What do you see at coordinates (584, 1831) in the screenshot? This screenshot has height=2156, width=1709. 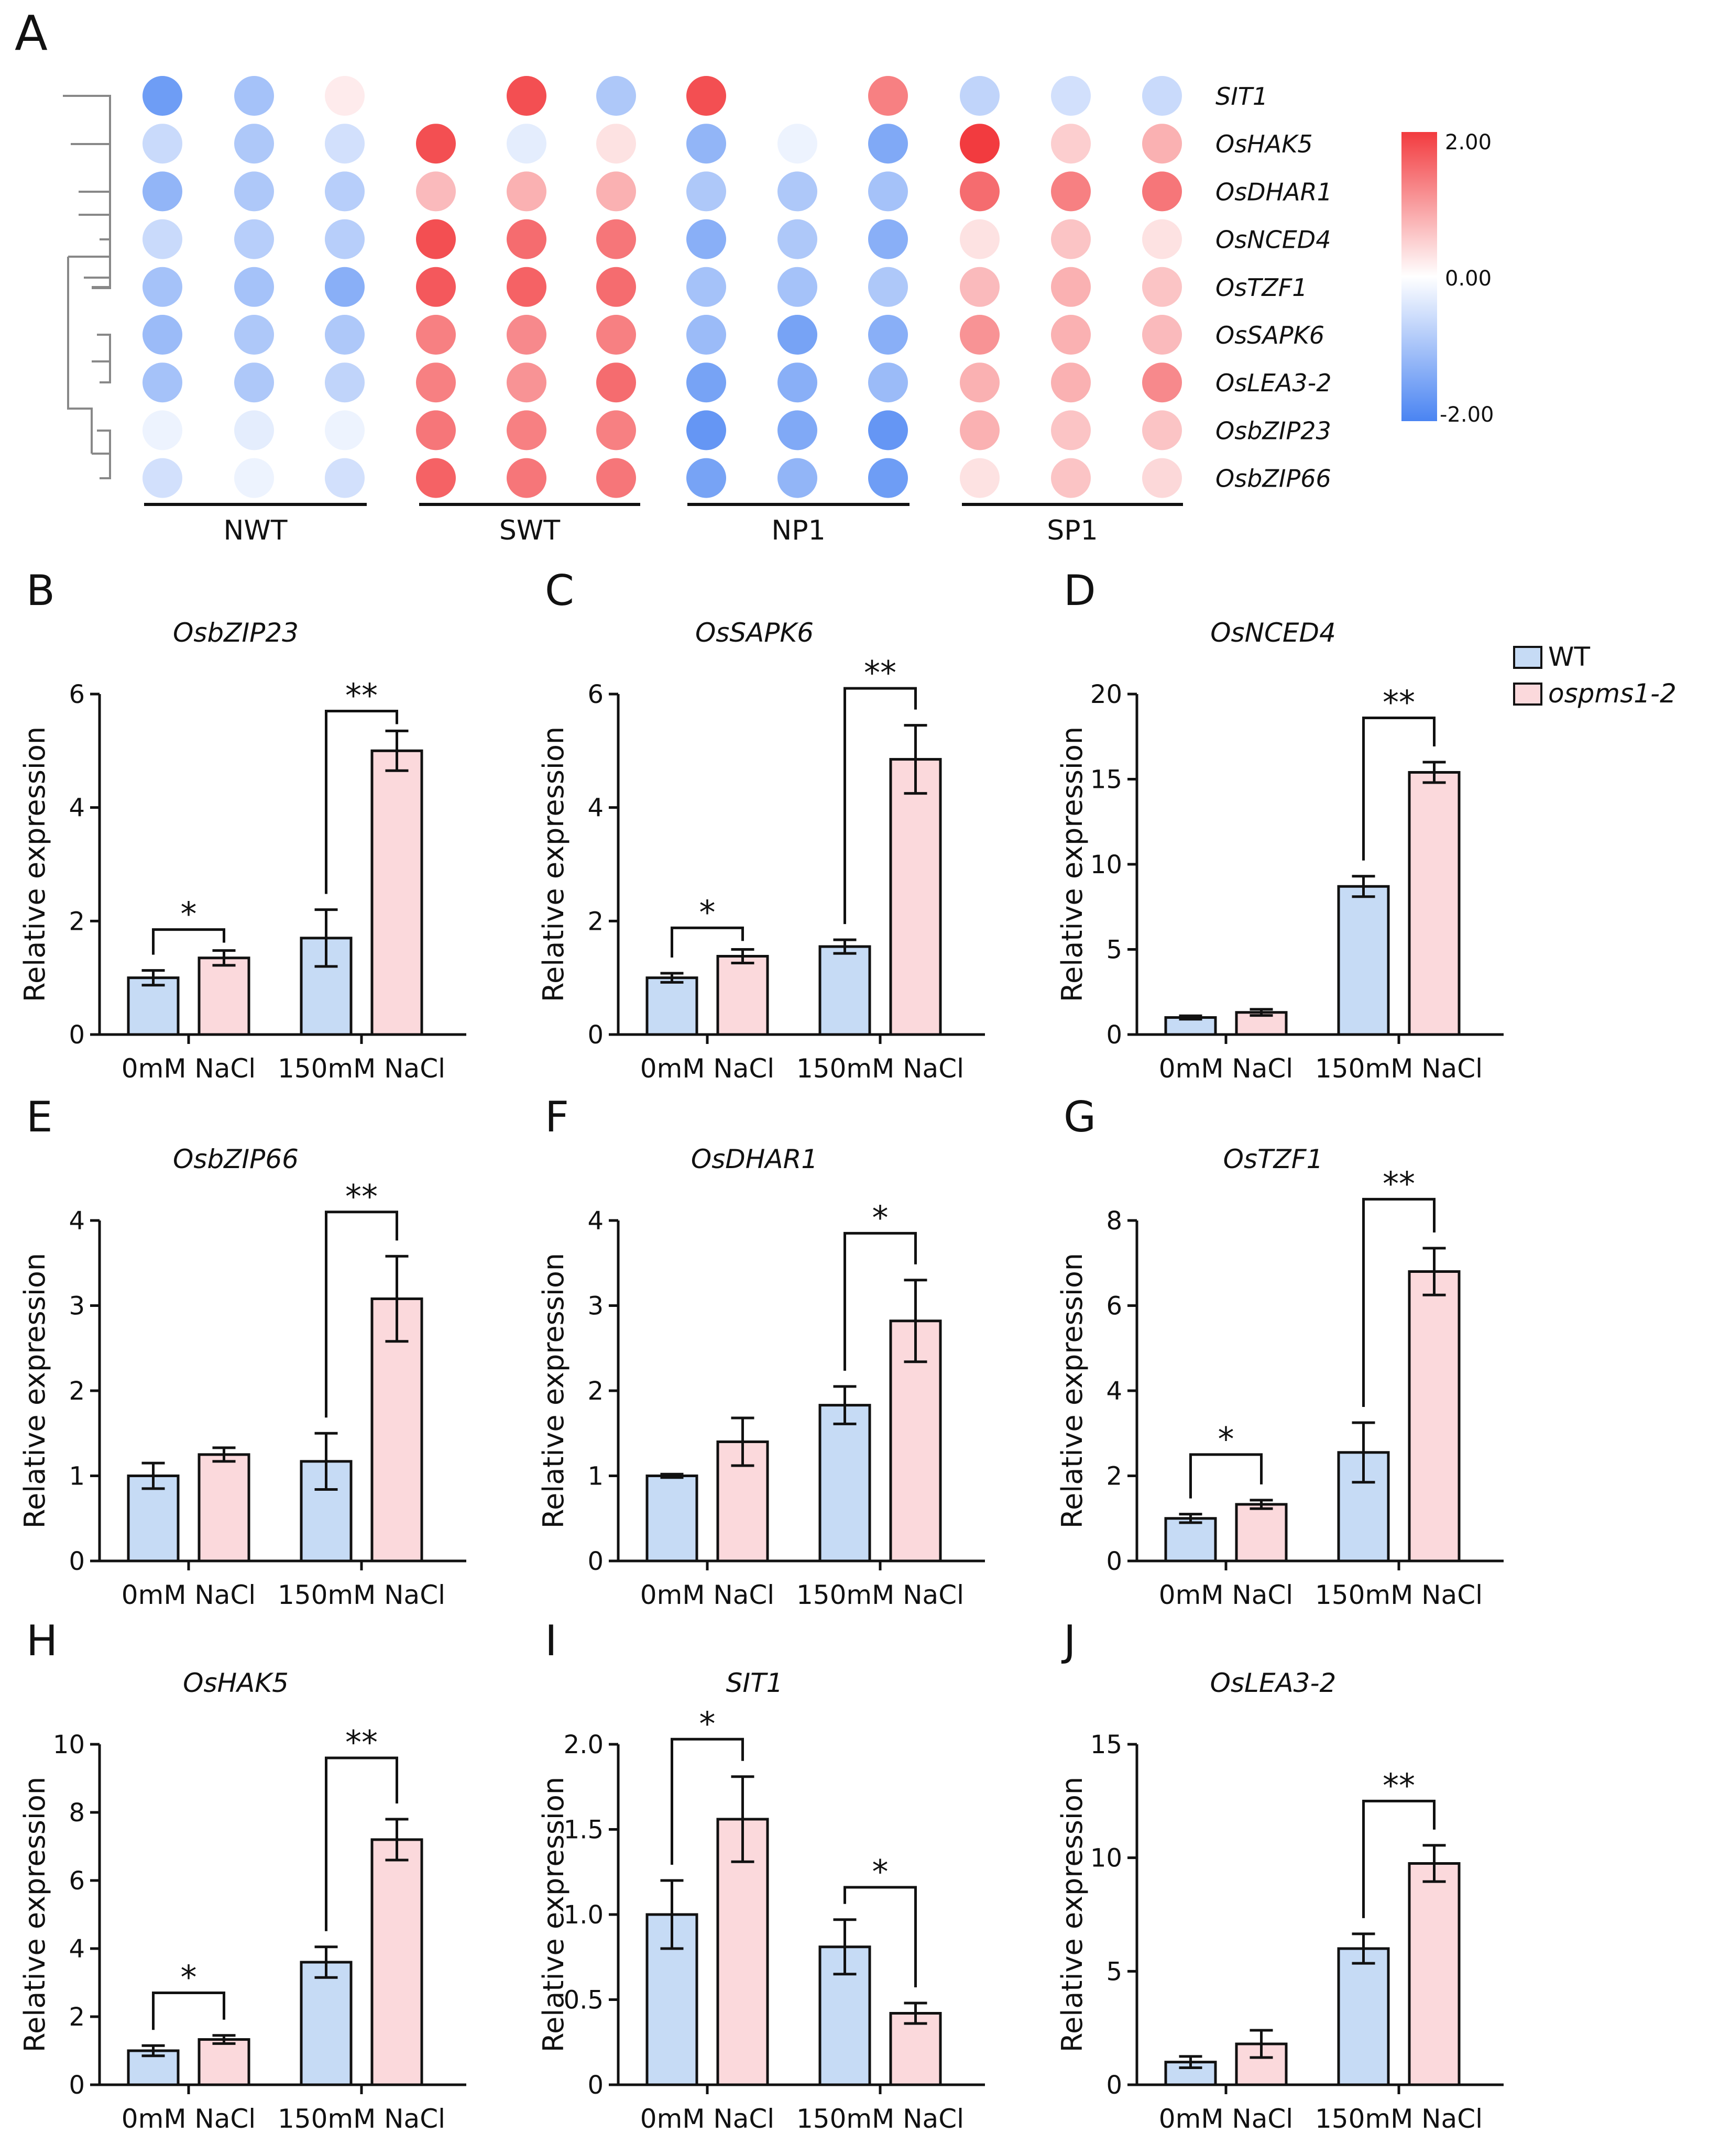 I see `y-tick-label: 1.5` at bounding box center [584, 1831].